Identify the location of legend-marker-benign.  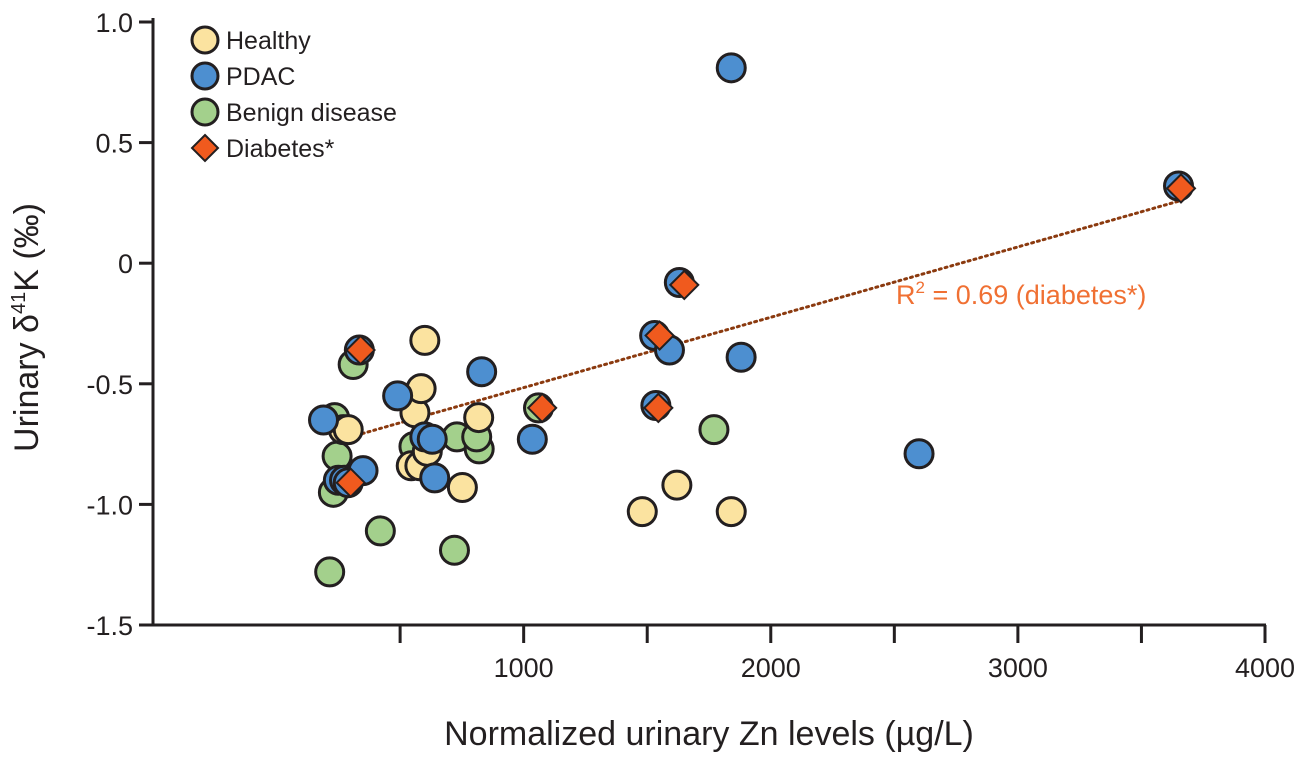
(205, 112).